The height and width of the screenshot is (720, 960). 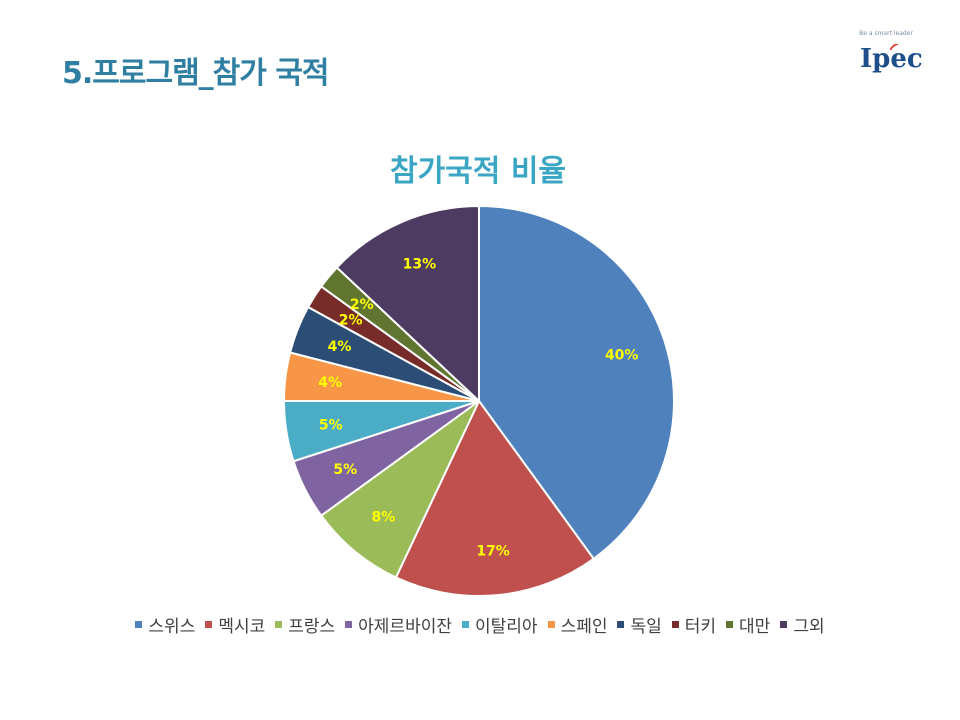 What do you see at coordinates (622, 356) in the screenshot?
I see `slice-data-label-1: 40%` at bounding box center [622, 356].